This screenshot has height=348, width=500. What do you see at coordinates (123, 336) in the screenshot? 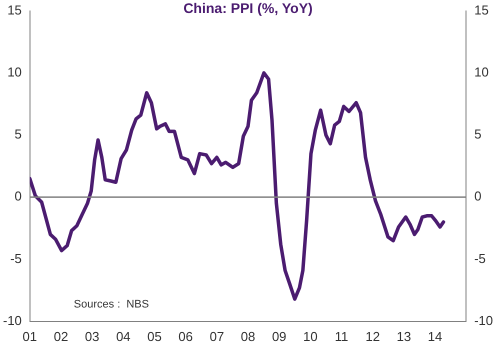
I see `x-tick-label: 04` at bounding box center [123, 336].